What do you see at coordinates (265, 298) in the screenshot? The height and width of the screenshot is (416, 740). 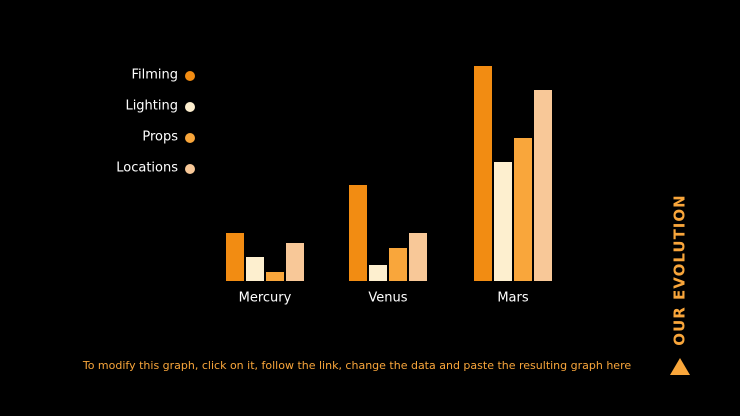 I see `x-tick-label: Mercury` at bounding box center [265, 298].